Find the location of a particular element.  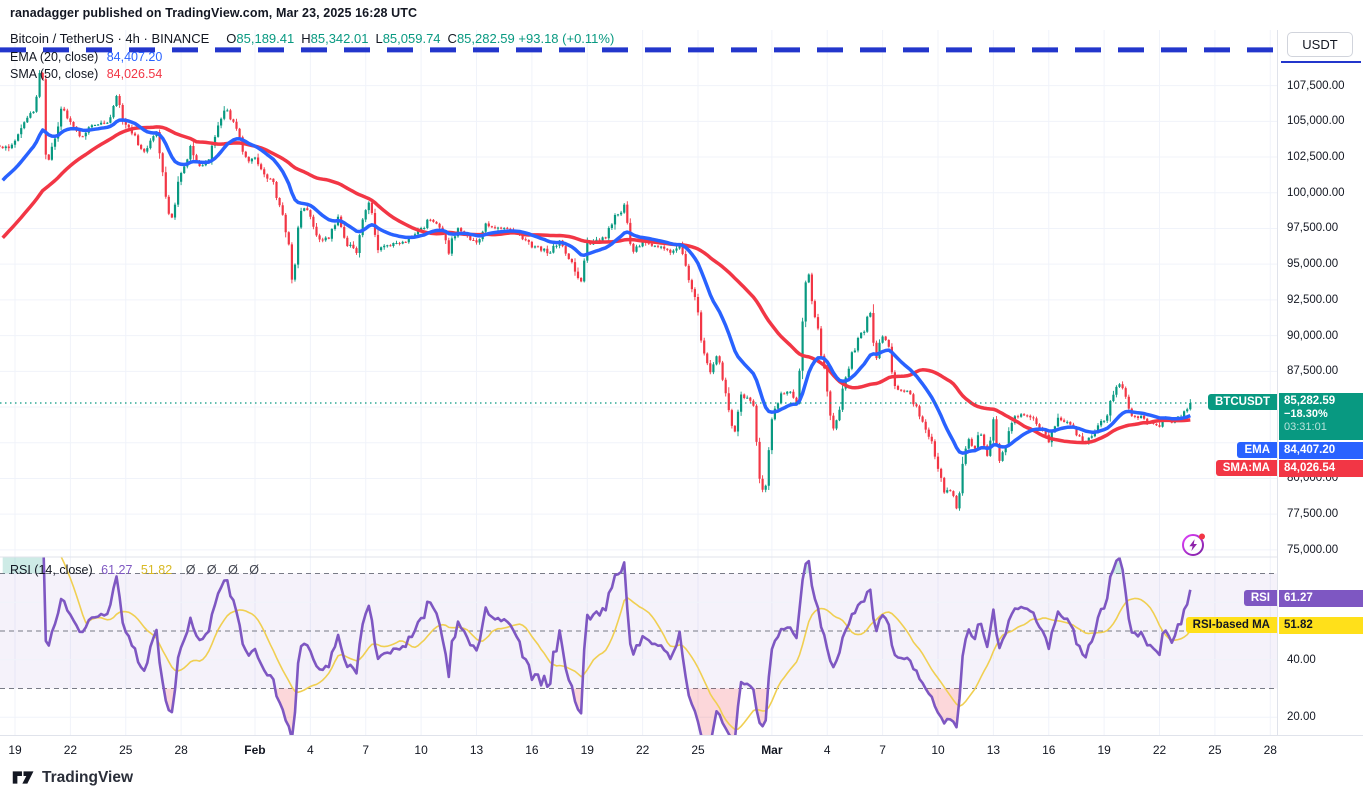

last-price-badge: 85,282.59 −18.30% 03:31:01 is located at coordinates (1321, 416).